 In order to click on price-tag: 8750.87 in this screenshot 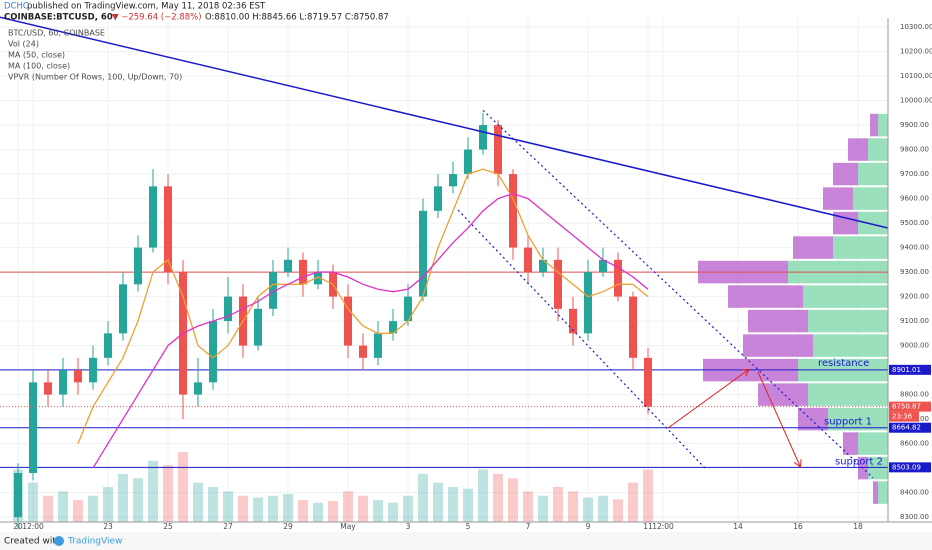, I will do `click(906, 407)`.